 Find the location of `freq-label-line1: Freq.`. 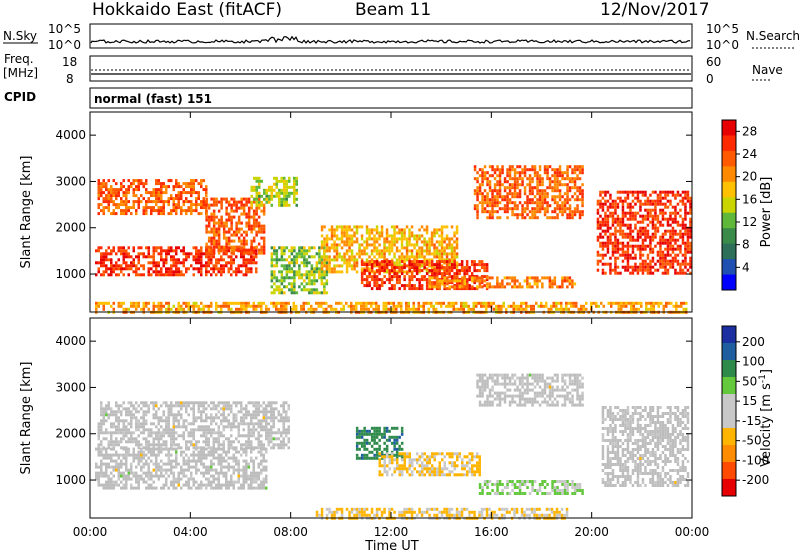

freq-label-line1: Freq. is located at coordinates (19, 59).